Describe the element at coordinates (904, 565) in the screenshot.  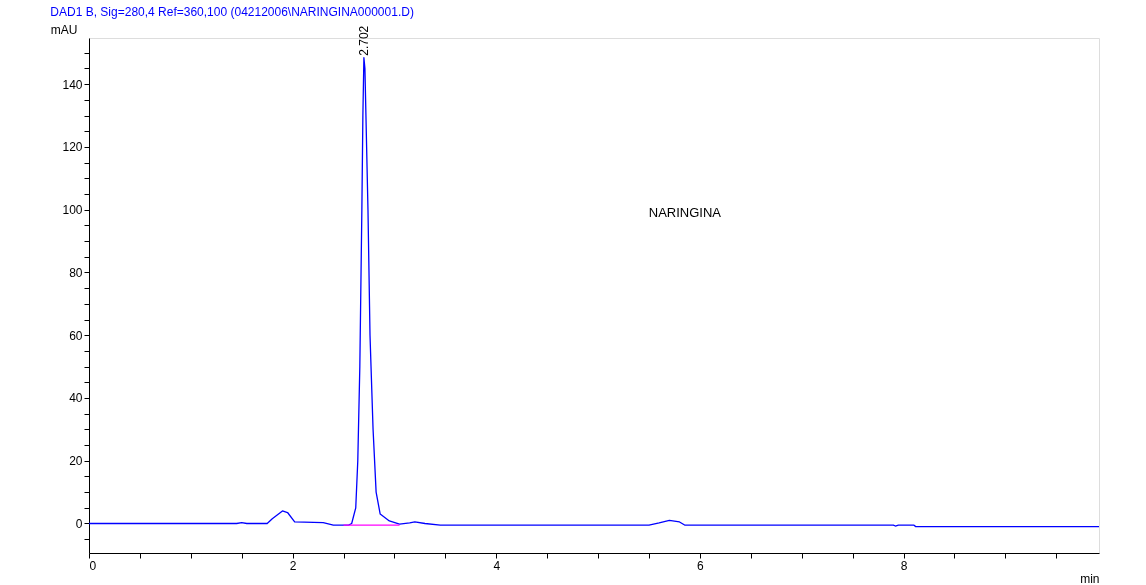
I see `x-tick-label: 8` at that location.